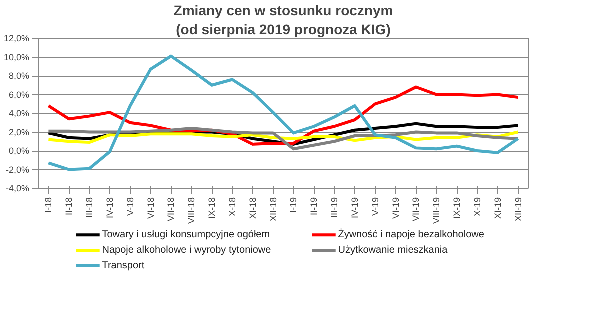 This screenshot has width=595, height=329. Describe the element at coordinates (416, 209) in the screenshot. I see `x-tick-label: VII-19` at that location.